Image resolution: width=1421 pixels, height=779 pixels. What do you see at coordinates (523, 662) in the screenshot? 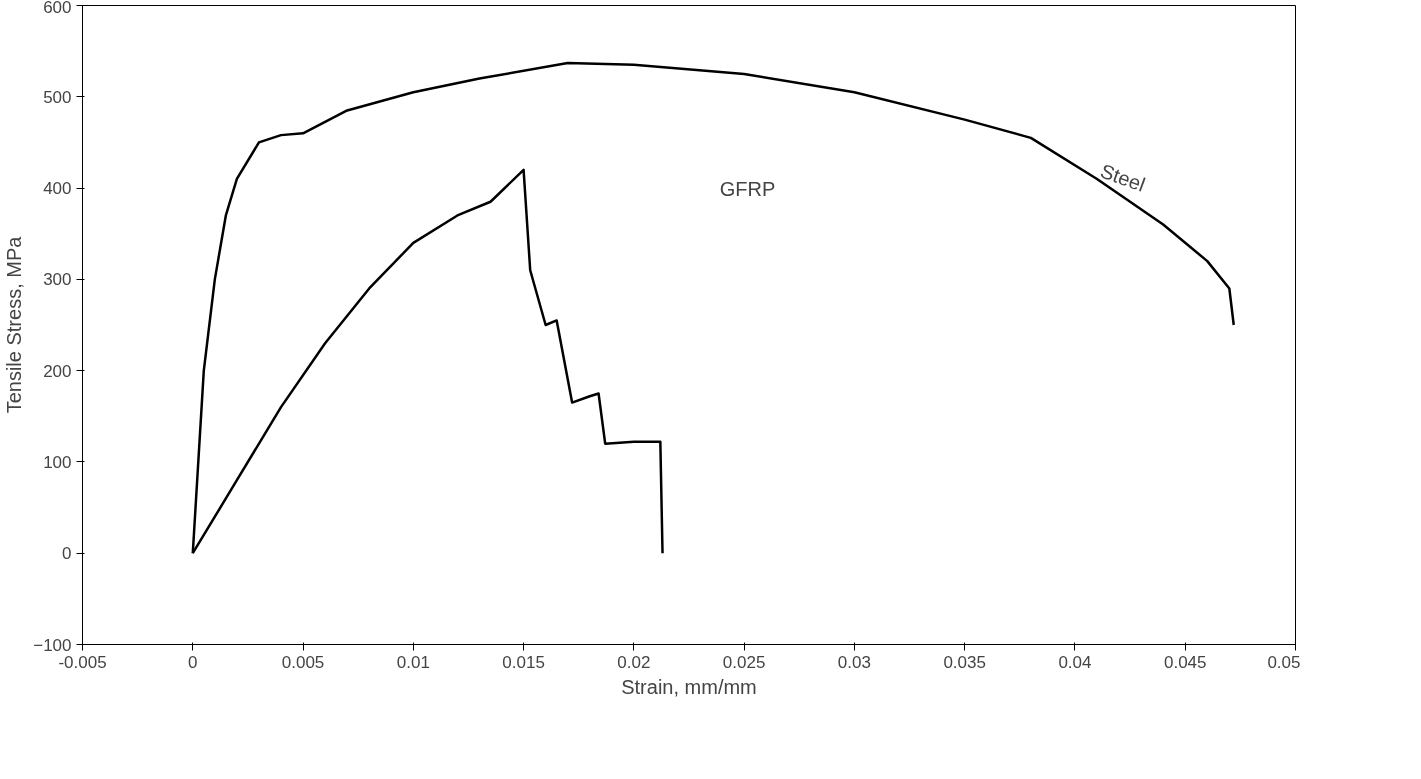
I see `x-tick-label: 0.015` at bounding box center [523, 662].